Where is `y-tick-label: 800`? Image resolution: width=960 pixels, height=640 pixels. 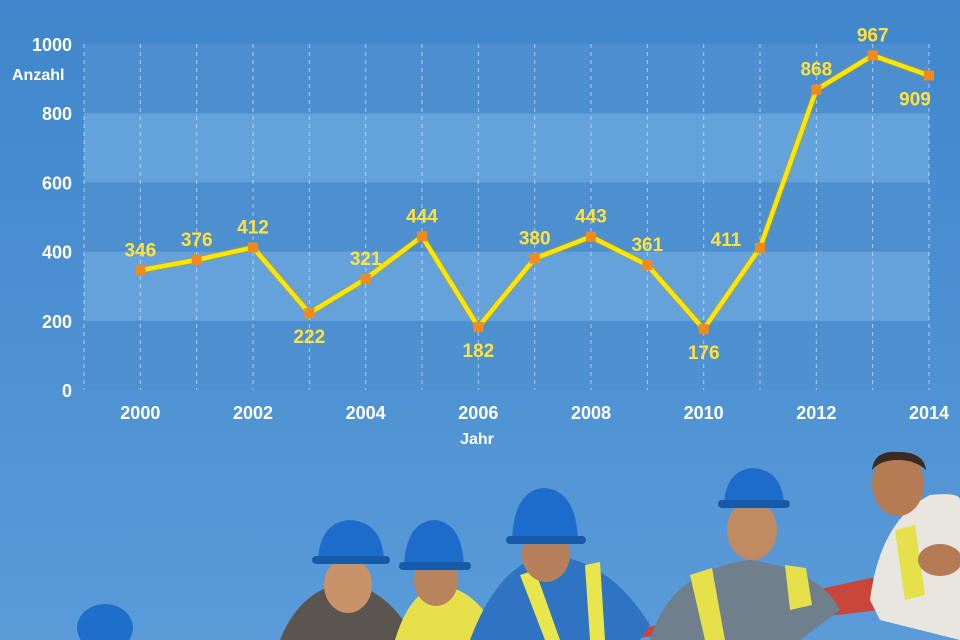
y-tick-label: 800 is located at coordinates (57, 114).